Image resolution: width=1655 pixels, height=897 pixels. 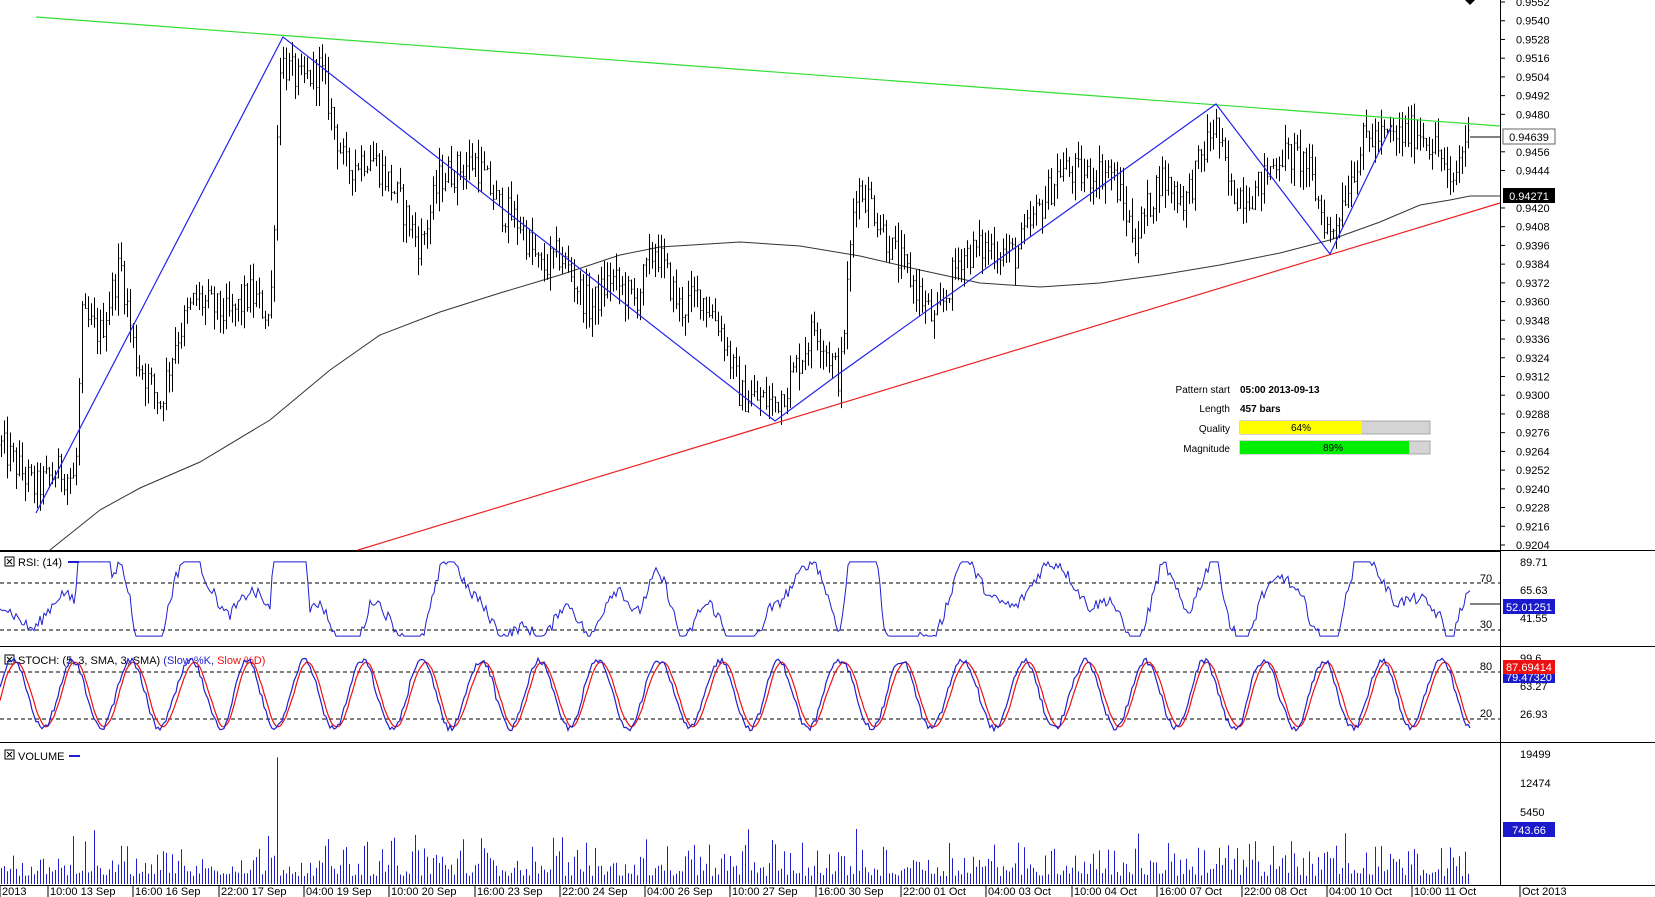 What do you see at coordinates (1190, 891) in the screenshot?
I see `time-tick-label: 16:00 07 Oct` at bounding box center [1190, 891].